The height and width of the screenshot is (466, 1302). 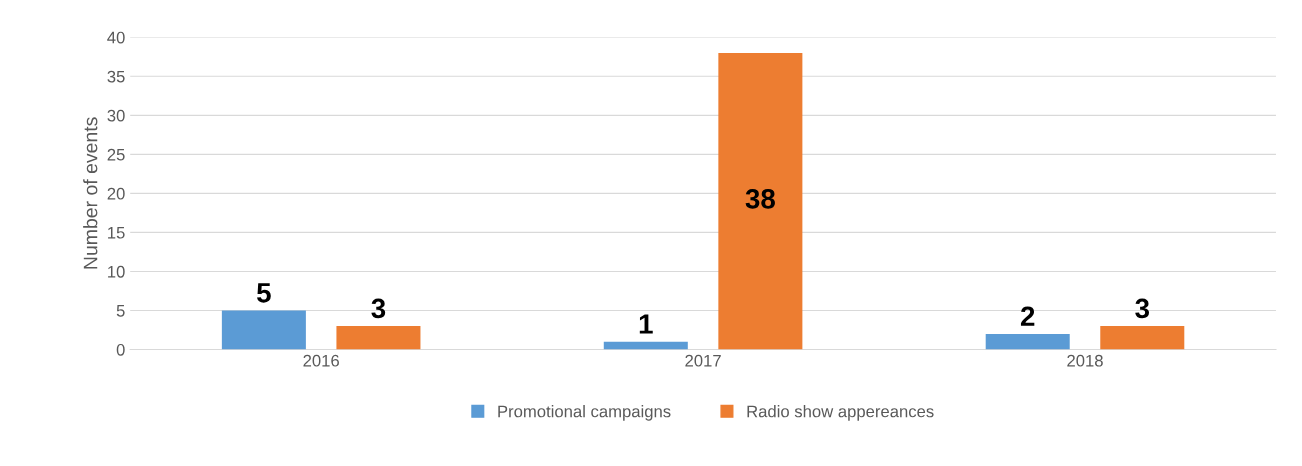 I want to click on legend-label: Radio show appereances, so click(x=840, y=413).